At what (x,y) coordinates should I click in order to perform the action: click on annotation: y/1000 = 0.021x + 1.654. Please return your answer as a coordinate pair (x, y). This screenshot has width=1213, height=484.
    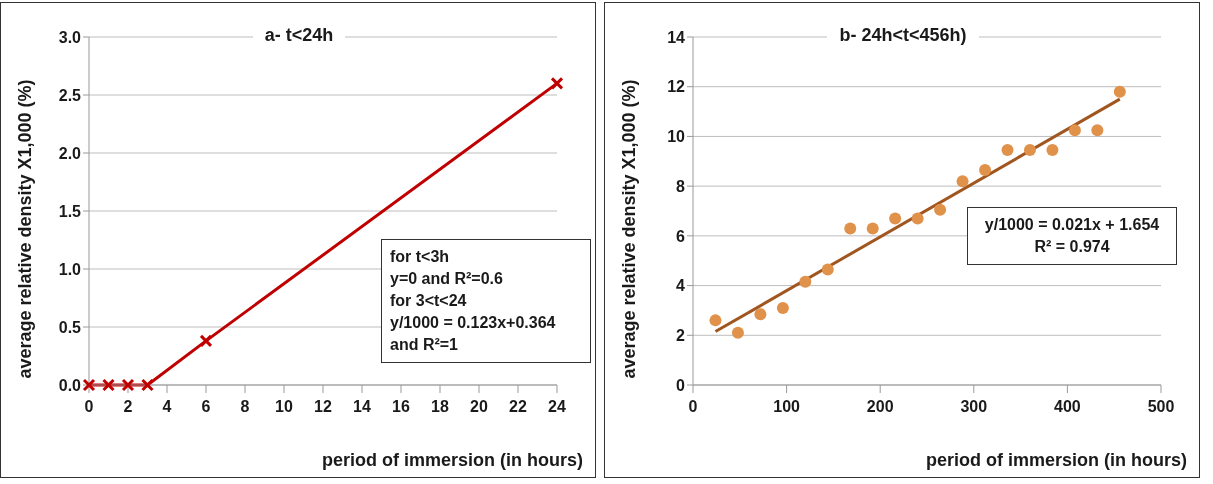
    Looking at the image, I should click on (1072, 225).